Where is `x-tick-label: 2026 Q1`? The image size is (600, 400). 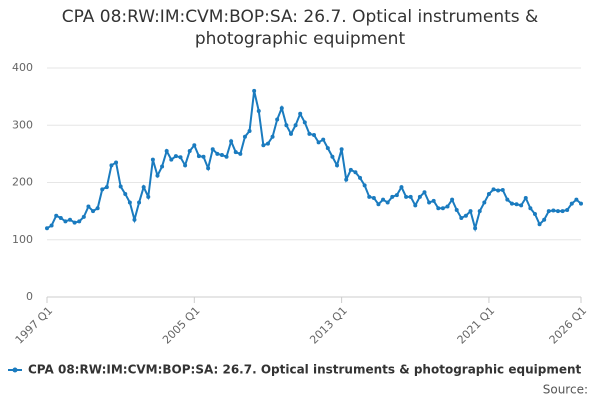 x-tick-label: 2026 Q1 is located at coordinates (568, 325).